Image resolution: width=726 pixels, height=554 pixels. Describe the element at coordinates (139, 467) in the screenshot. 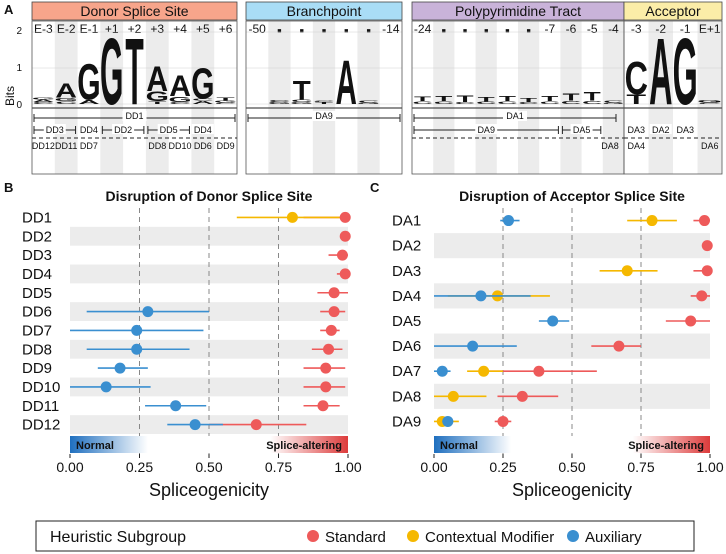

I see `x-tick-label: 0.25` at that location.